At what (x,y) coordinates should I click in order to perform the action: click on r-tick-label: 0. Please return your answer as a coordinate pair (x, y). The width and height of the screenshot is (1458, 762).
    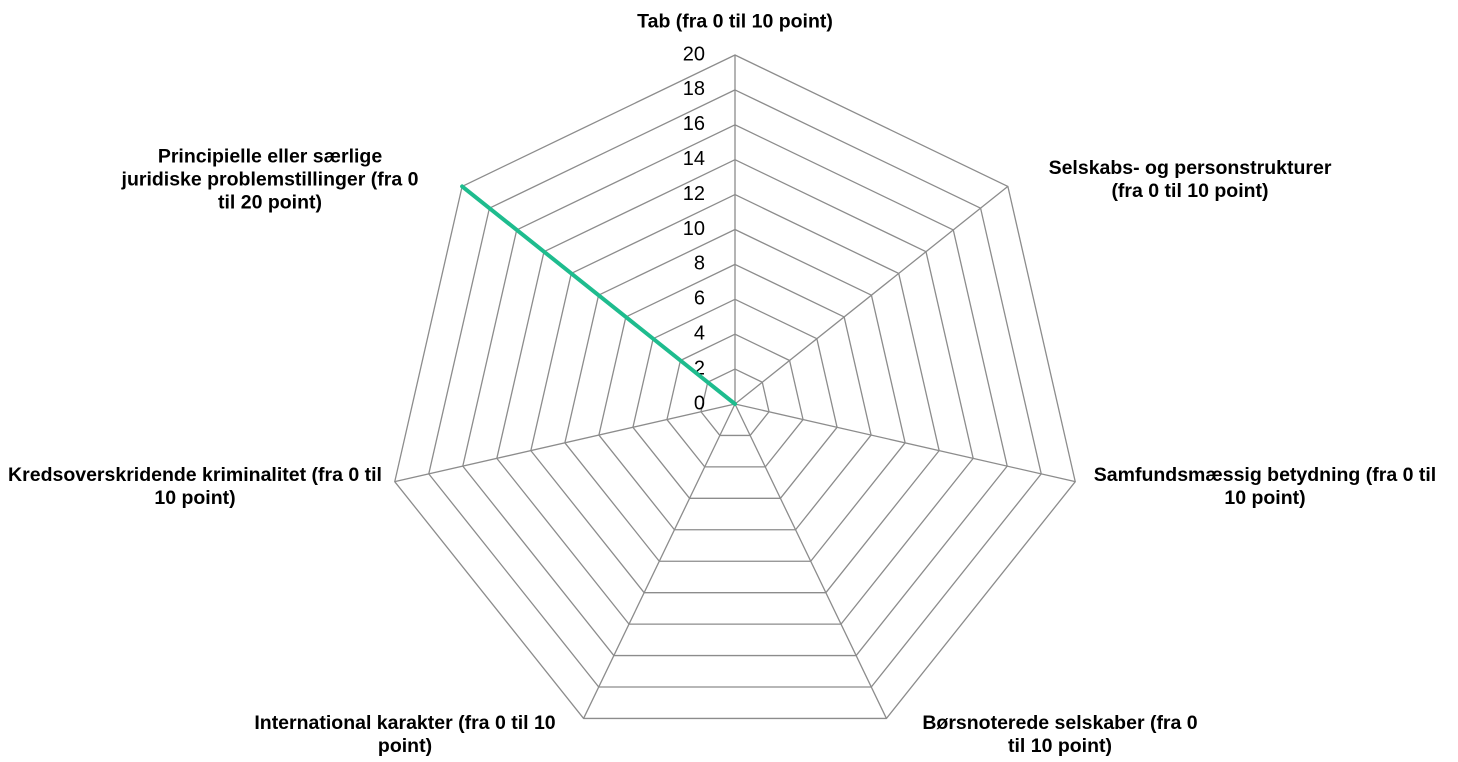
    Looking at the image, I should click on (699, 403).